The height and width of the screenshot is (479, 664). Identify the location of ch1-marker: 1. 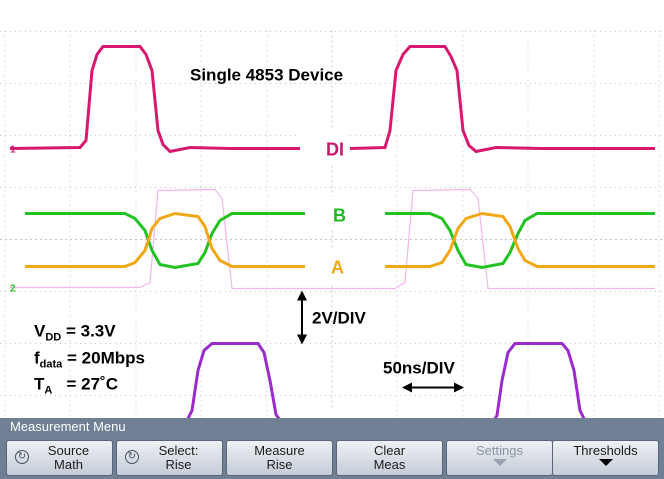
(13, 150).